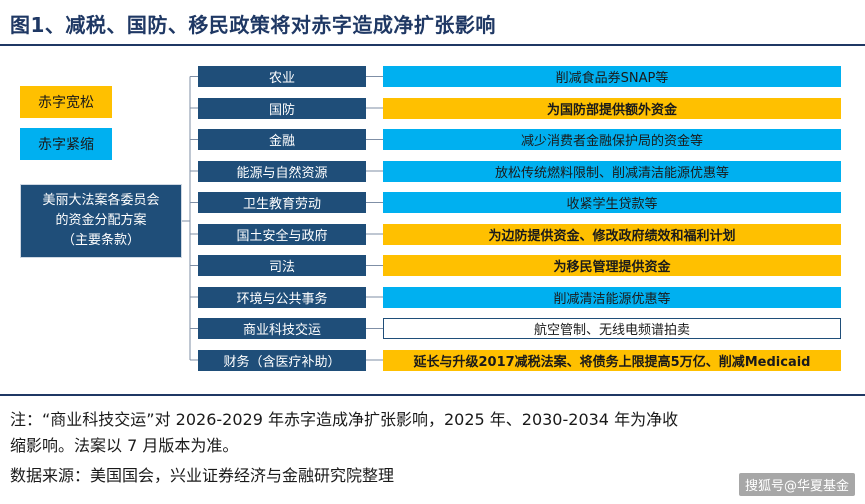 The width and height of the screenshot is (865, 504). Describe the element at coordinates (101, 200) in the screenshot. I see `root-line-1: 美丽大法案各委员会` at that location.